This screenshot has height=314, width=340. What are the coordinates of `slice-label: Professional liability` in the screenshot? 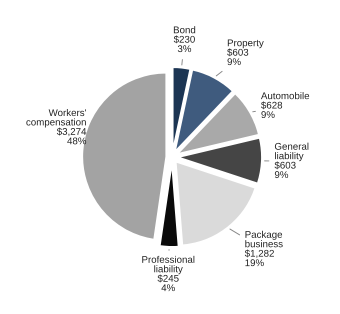 It's located at (168, 265).